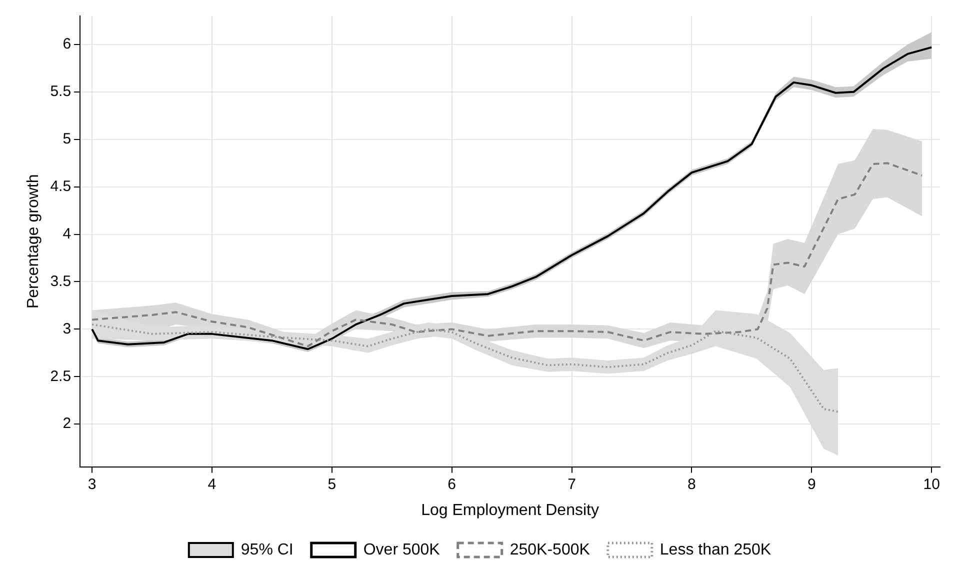 The image size is (962, 582). Describe the element at coordinates (452, 484) in the screenshot. I see `x-tick-label: 6` at that location.